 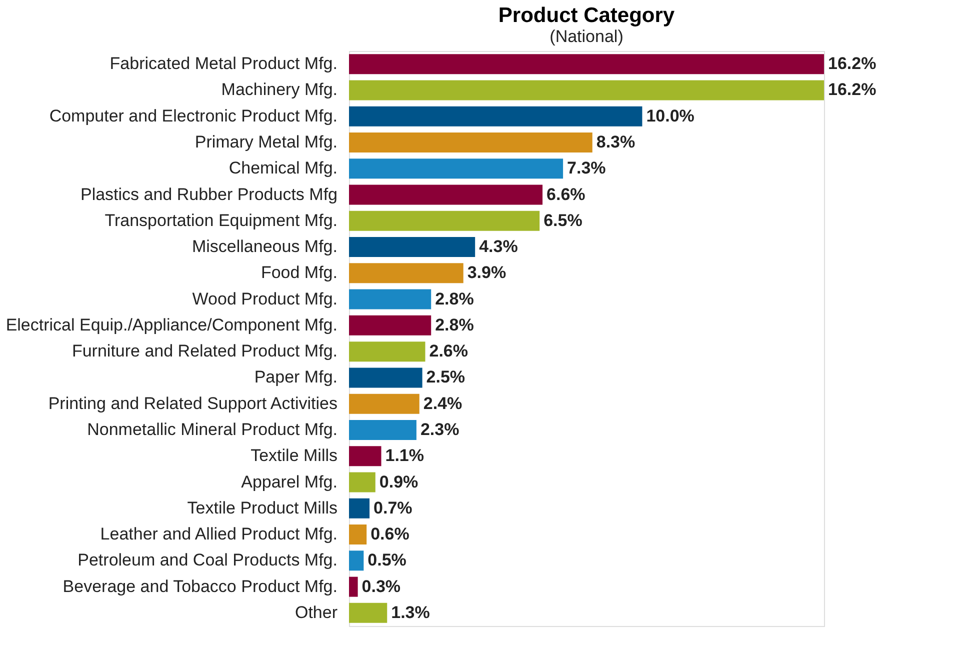 I want to click on data-label: 2.5%, so click(x=446, y=377).